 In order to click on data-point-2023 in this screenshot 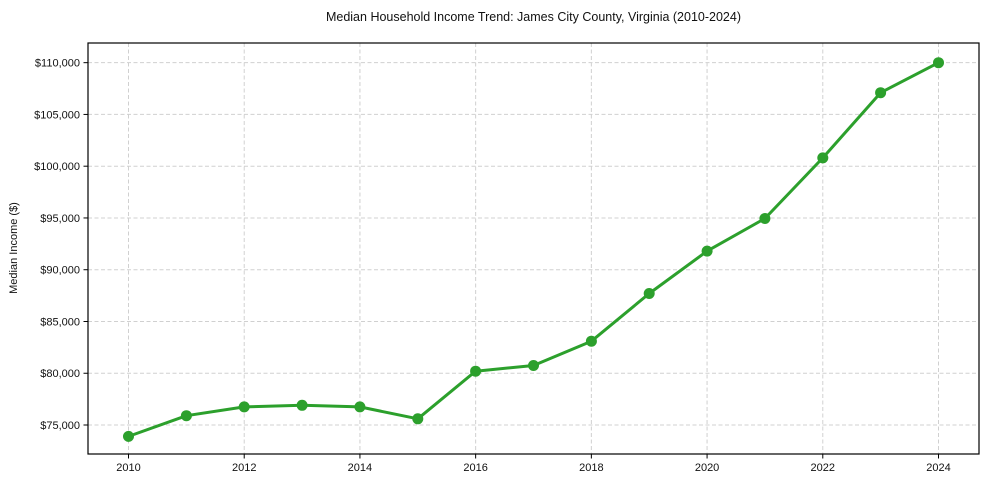, I will do `click(881, 93)`.